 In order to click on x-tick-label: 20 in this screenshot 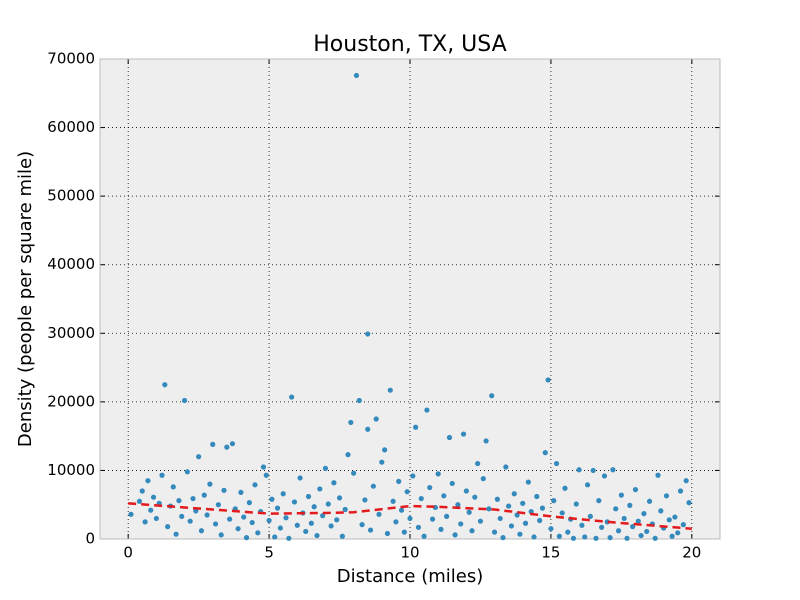, I will do `click(691, 553)`.